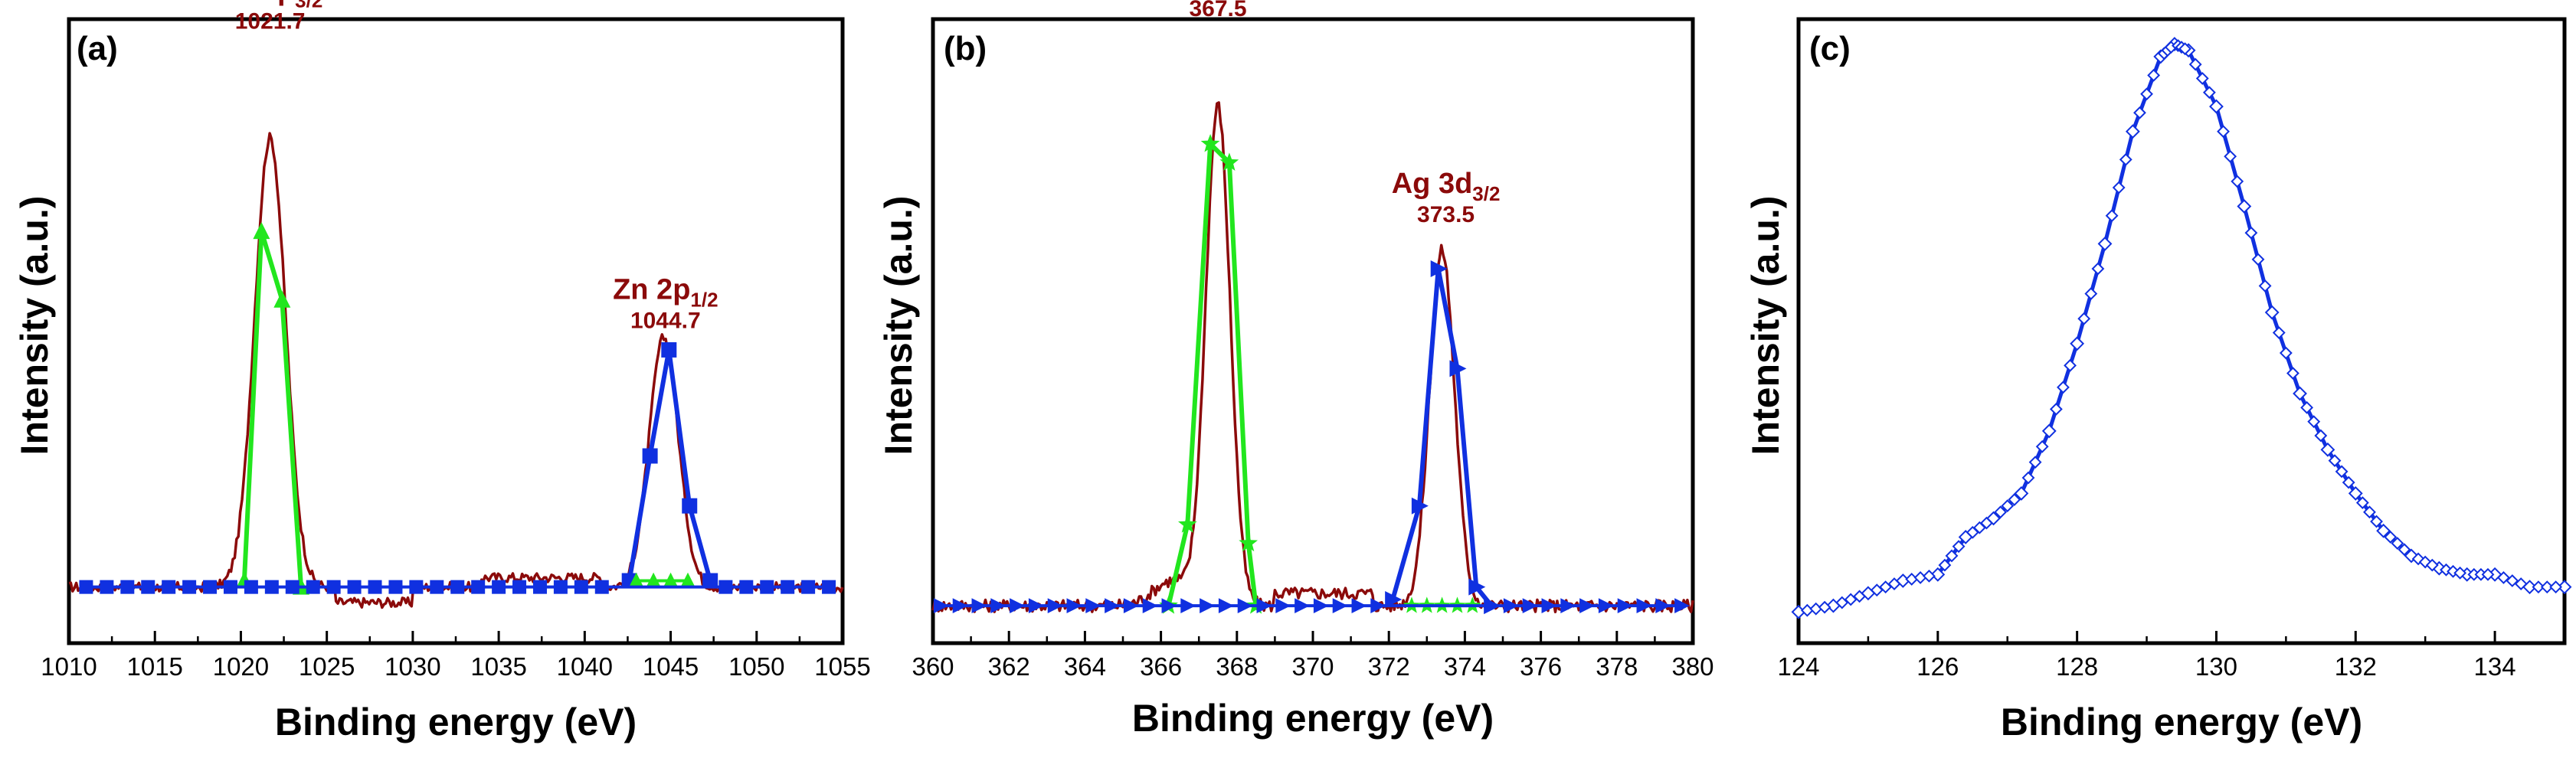  I want to click on x-tick-label: 1020, so click(241, 667).